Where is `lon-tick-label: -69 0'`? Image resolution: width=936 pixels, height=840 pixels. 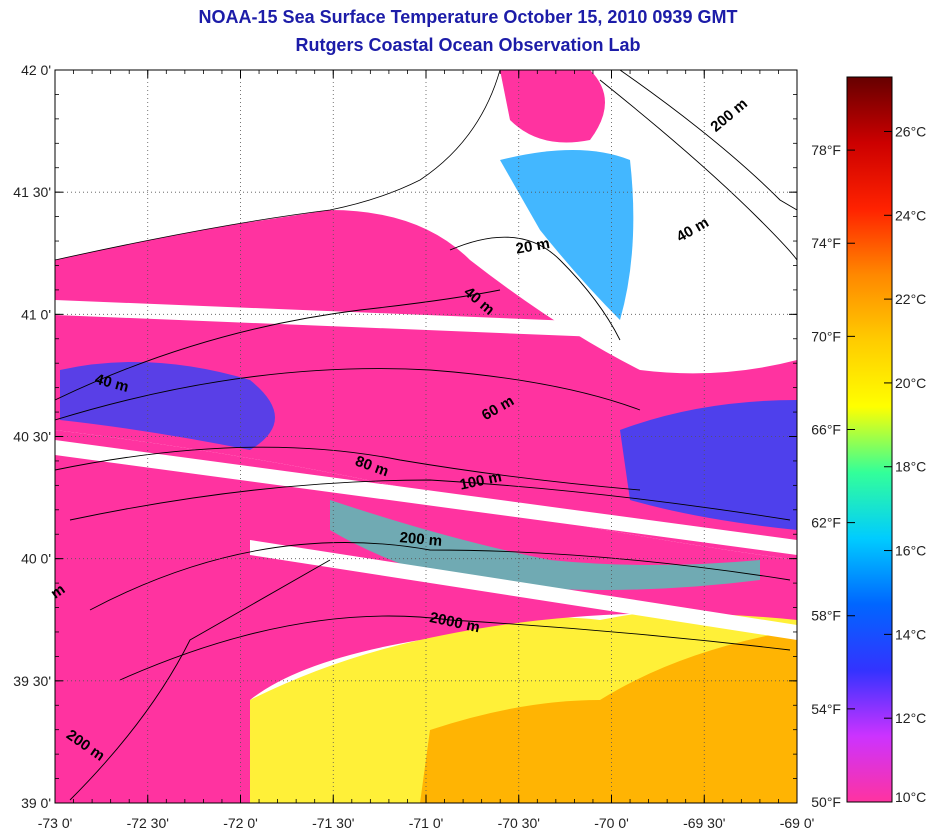
lon-tick-label: -69 0' is located at coordinates (797, 823).